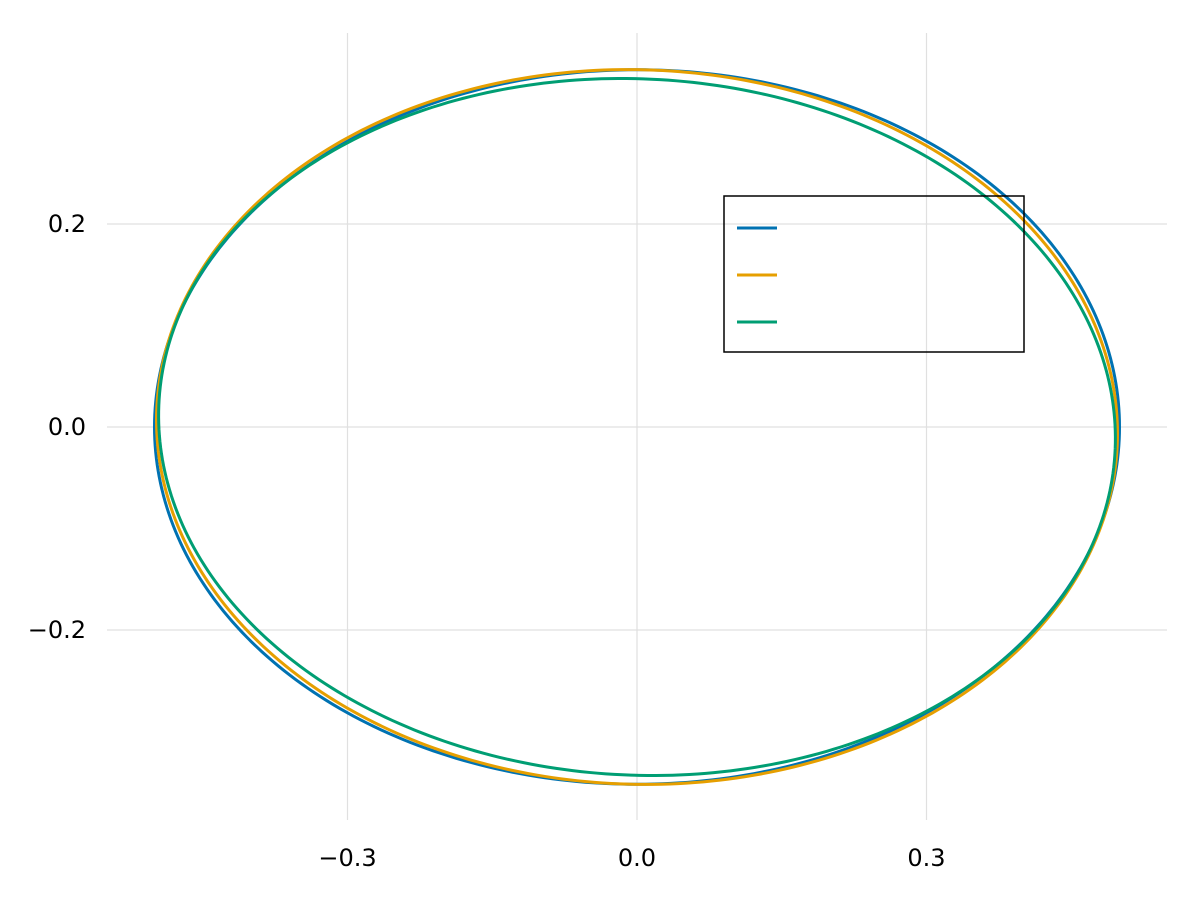  What do you see at coordinates (67, 224) in the screenshot?
I see `y-tick-label: 0.2` at bounding box center [67, 224].